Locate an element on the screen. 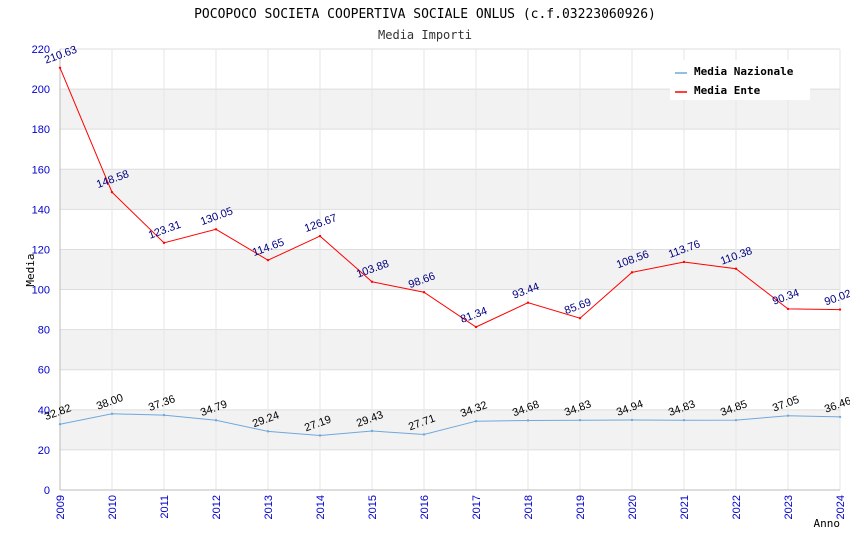  y-tick-label: 20 is located at coordinates (44, 451).